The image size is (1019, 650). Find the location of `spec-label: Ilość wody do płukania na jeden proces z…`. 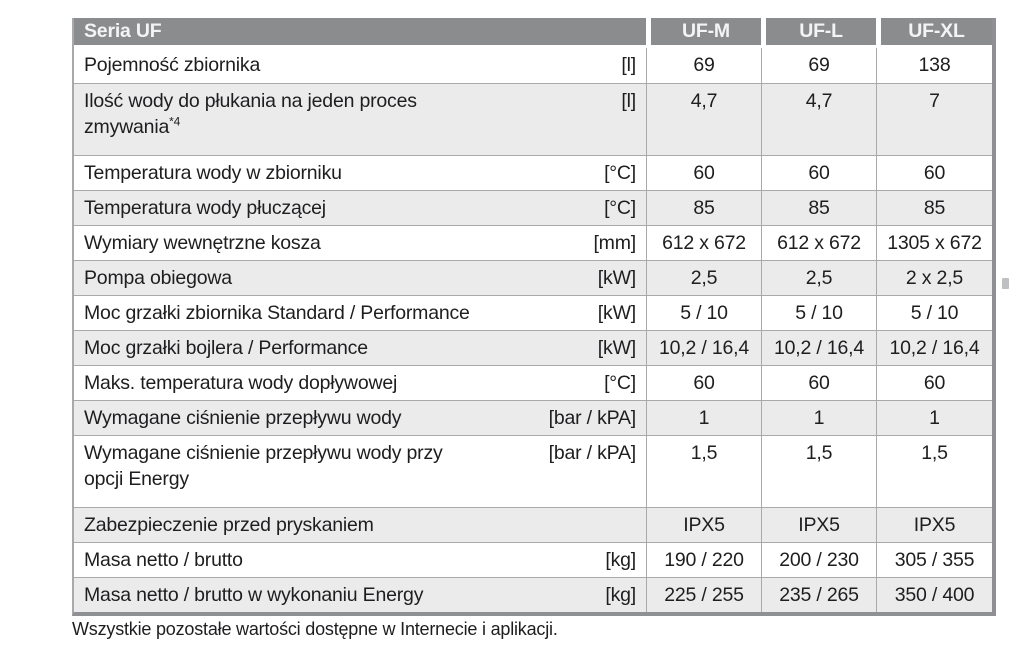

spec-label: Ilość wody do płukania na jeden proces z… is located at coordinates (250, 114).